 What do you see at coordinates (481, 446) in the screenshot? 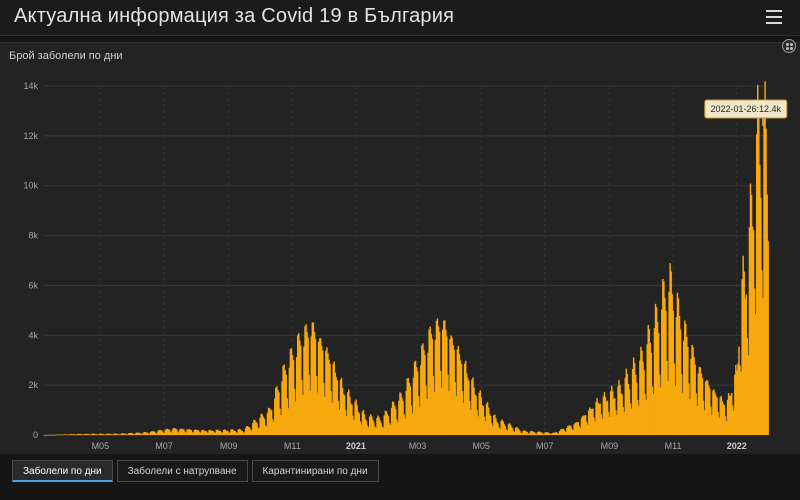
I see `x-tick-label: M05` at bounding box center [481, 446].